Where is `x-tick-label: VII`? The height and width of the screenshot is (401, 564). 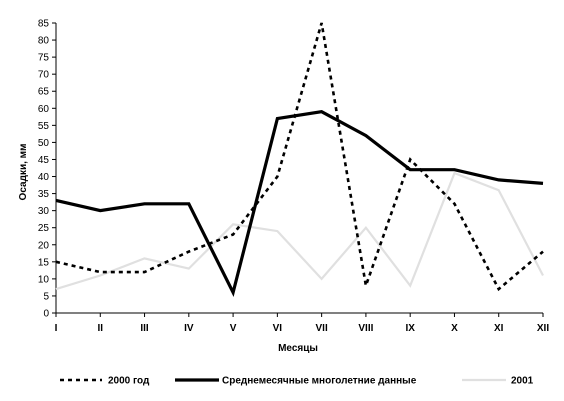 x-tick-label: VII is located at coordinates (322, 328).